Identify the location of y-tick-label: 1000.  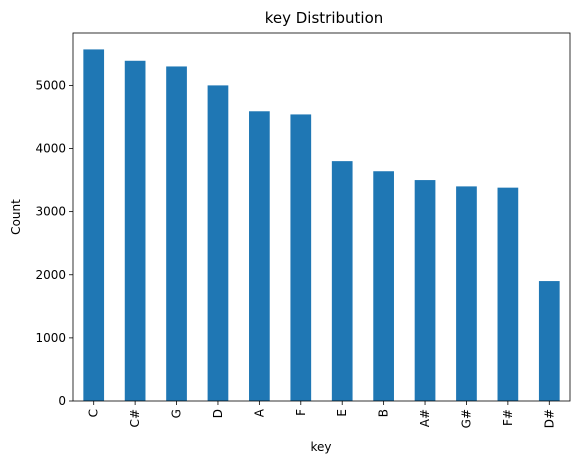
(50, 338).